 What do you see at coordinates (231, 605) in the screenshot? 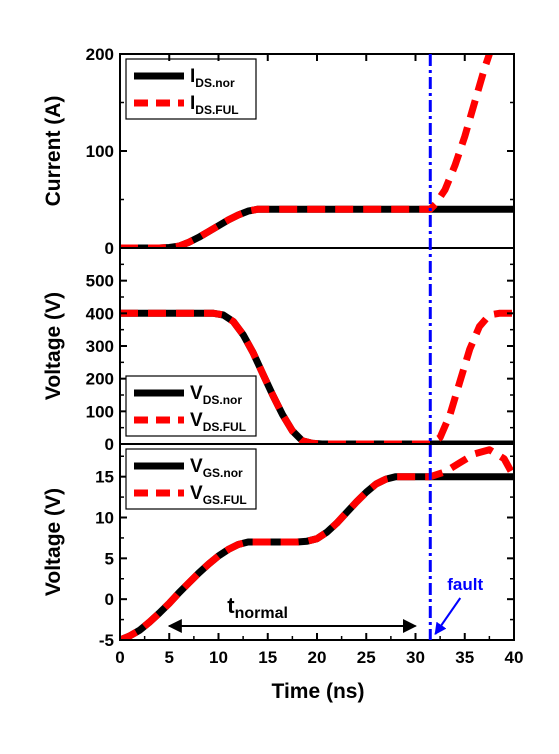
I see `t-normal-main: t` at bounding box center [231, 605].